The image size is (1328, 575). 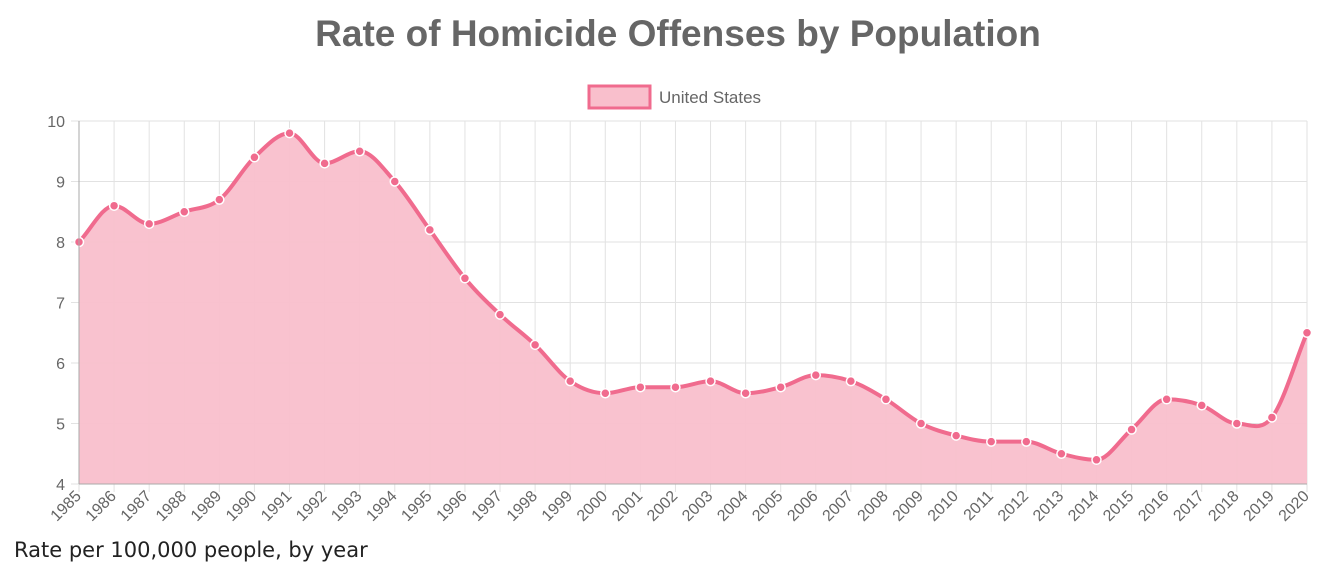 What do you see at coordinates (56, 122) in the screenshot?
I see `y-tick-label: 10` at bounding box center [56, 122].